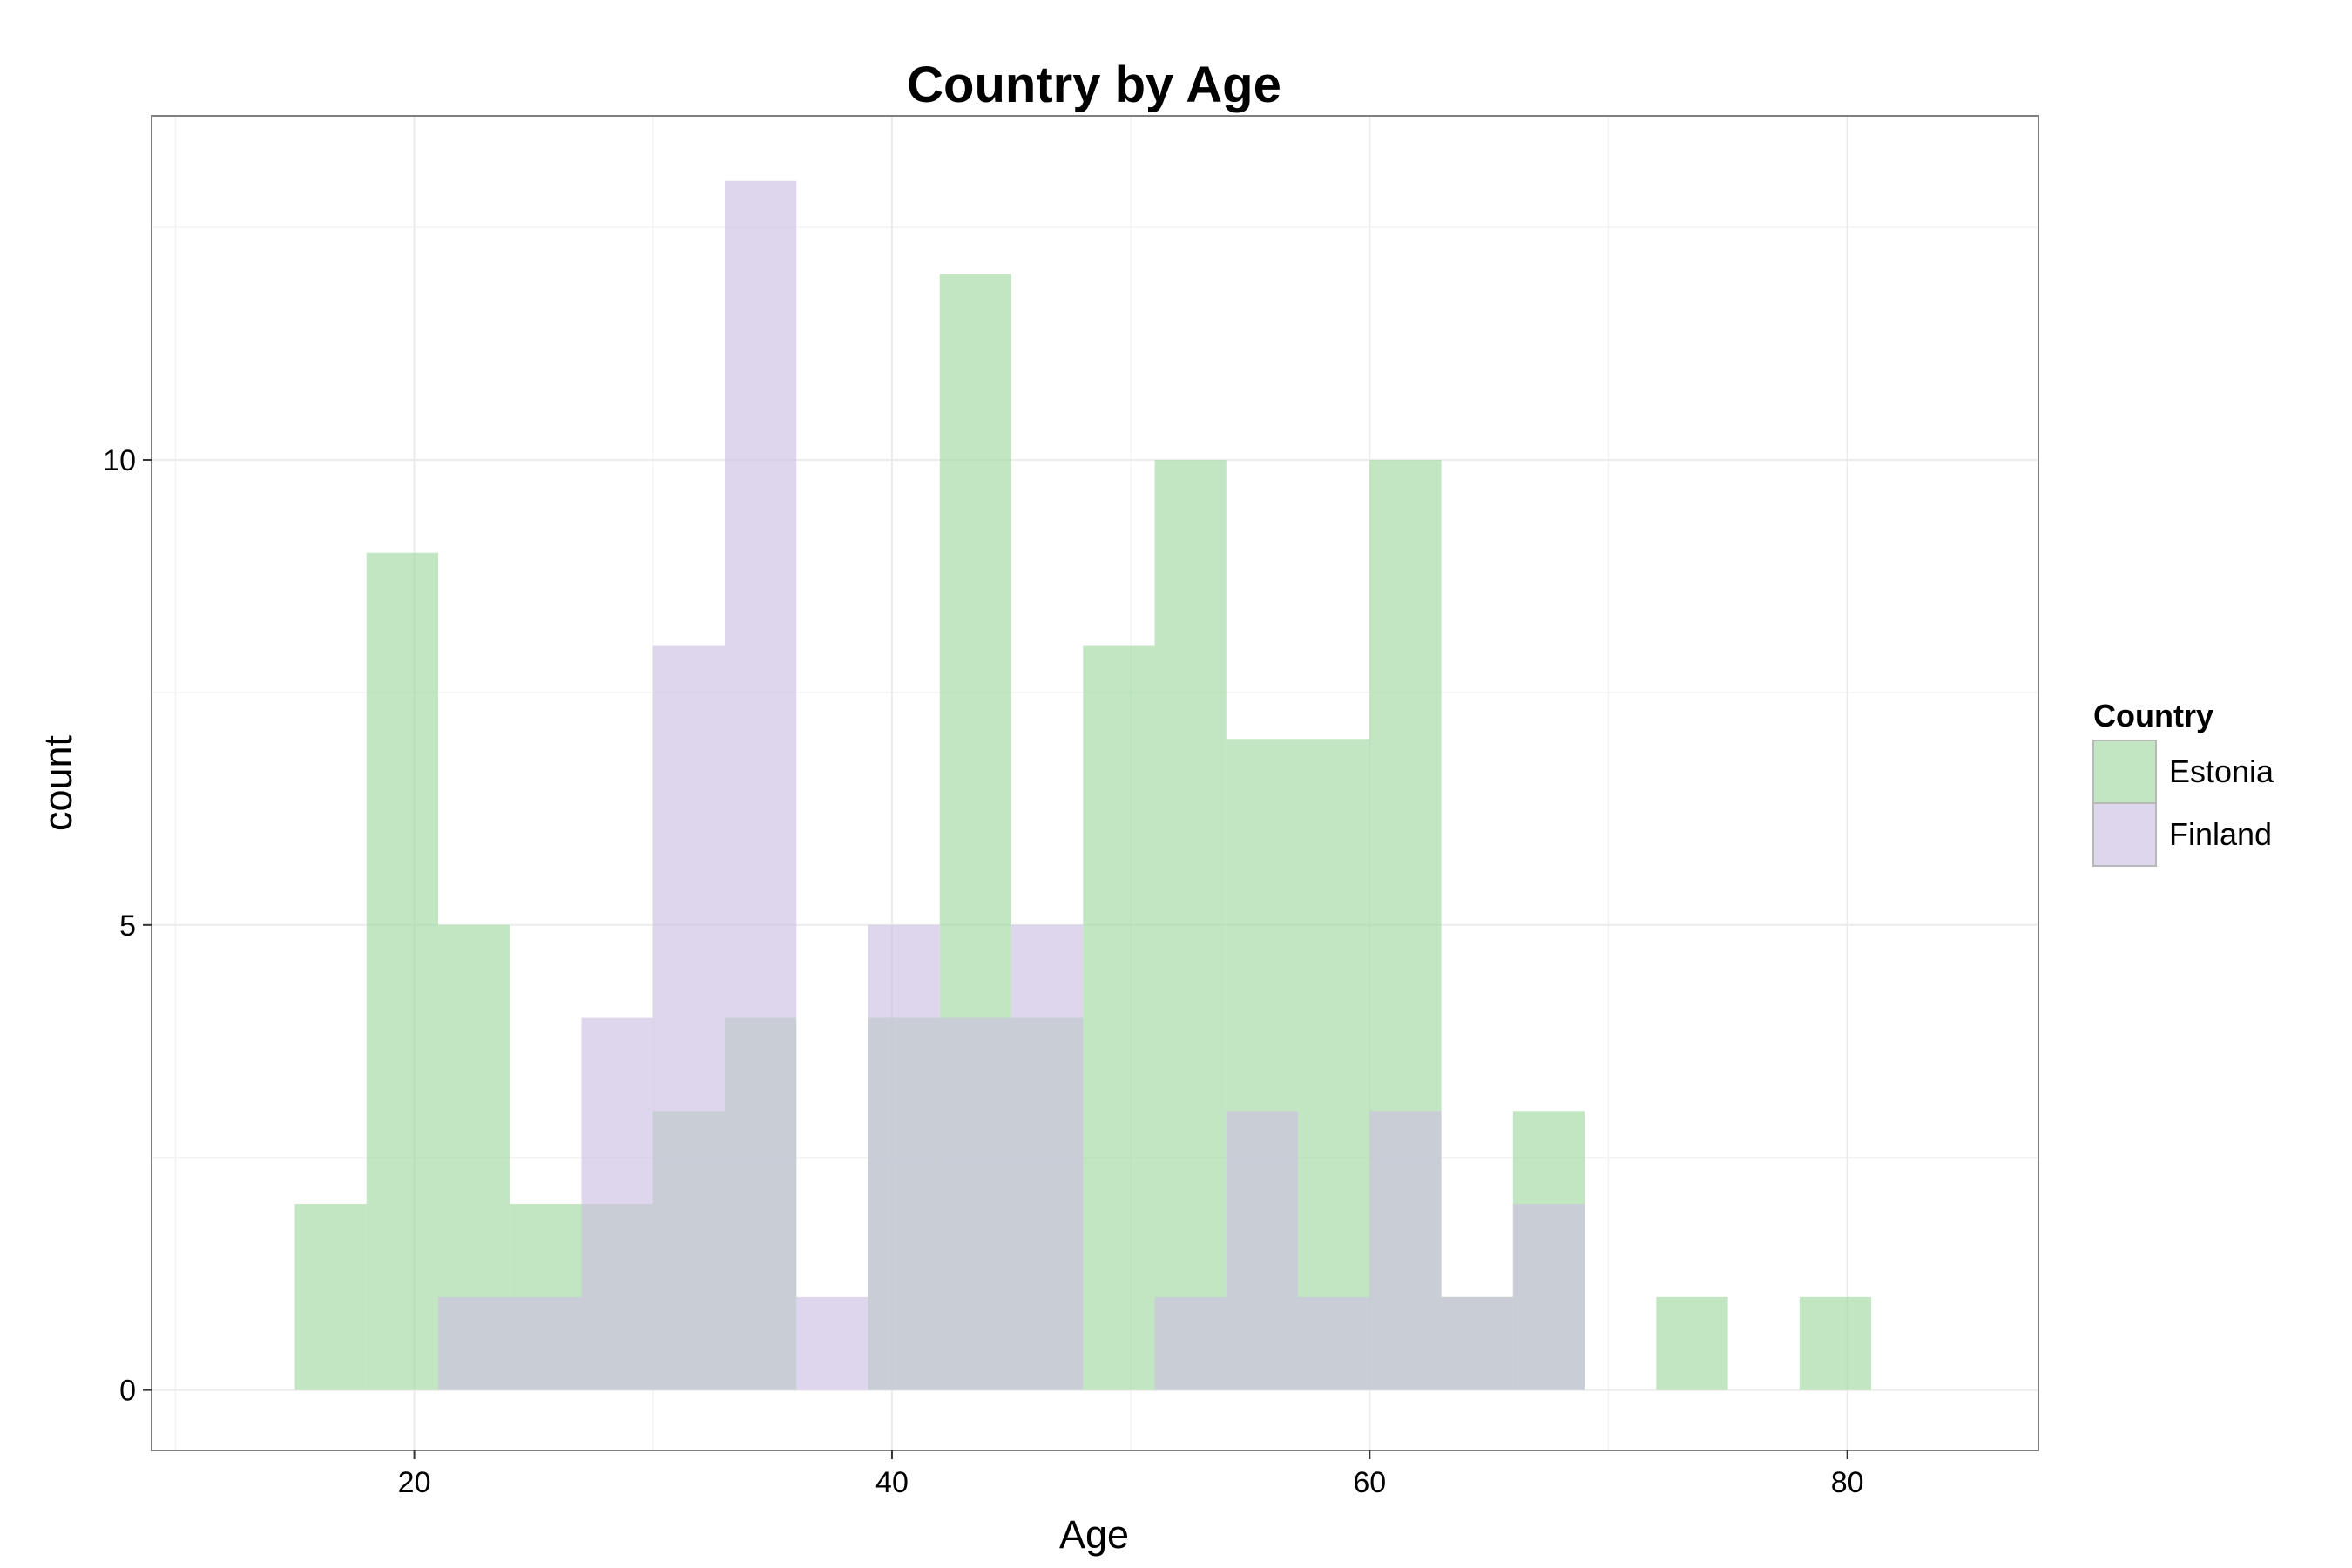  Describe the element at coordinates (415, 1482) in the screenshot. I see `x-tick-label: 20` at that location.